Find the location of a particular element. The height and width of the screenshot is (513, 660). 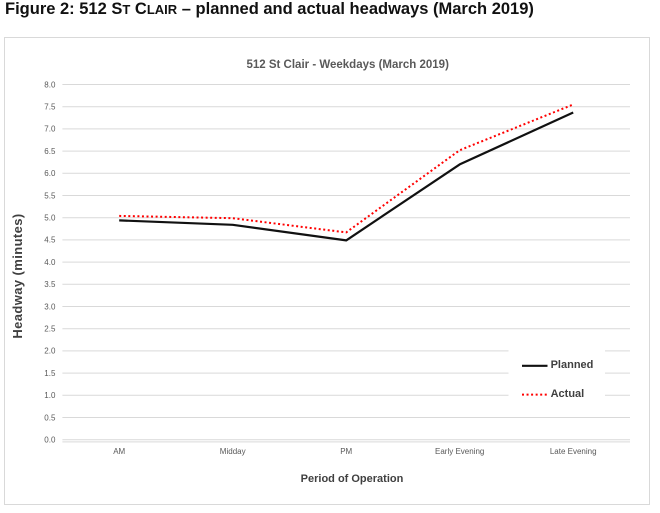

svg-text: 0.0 is located at coordinates (50, 440).